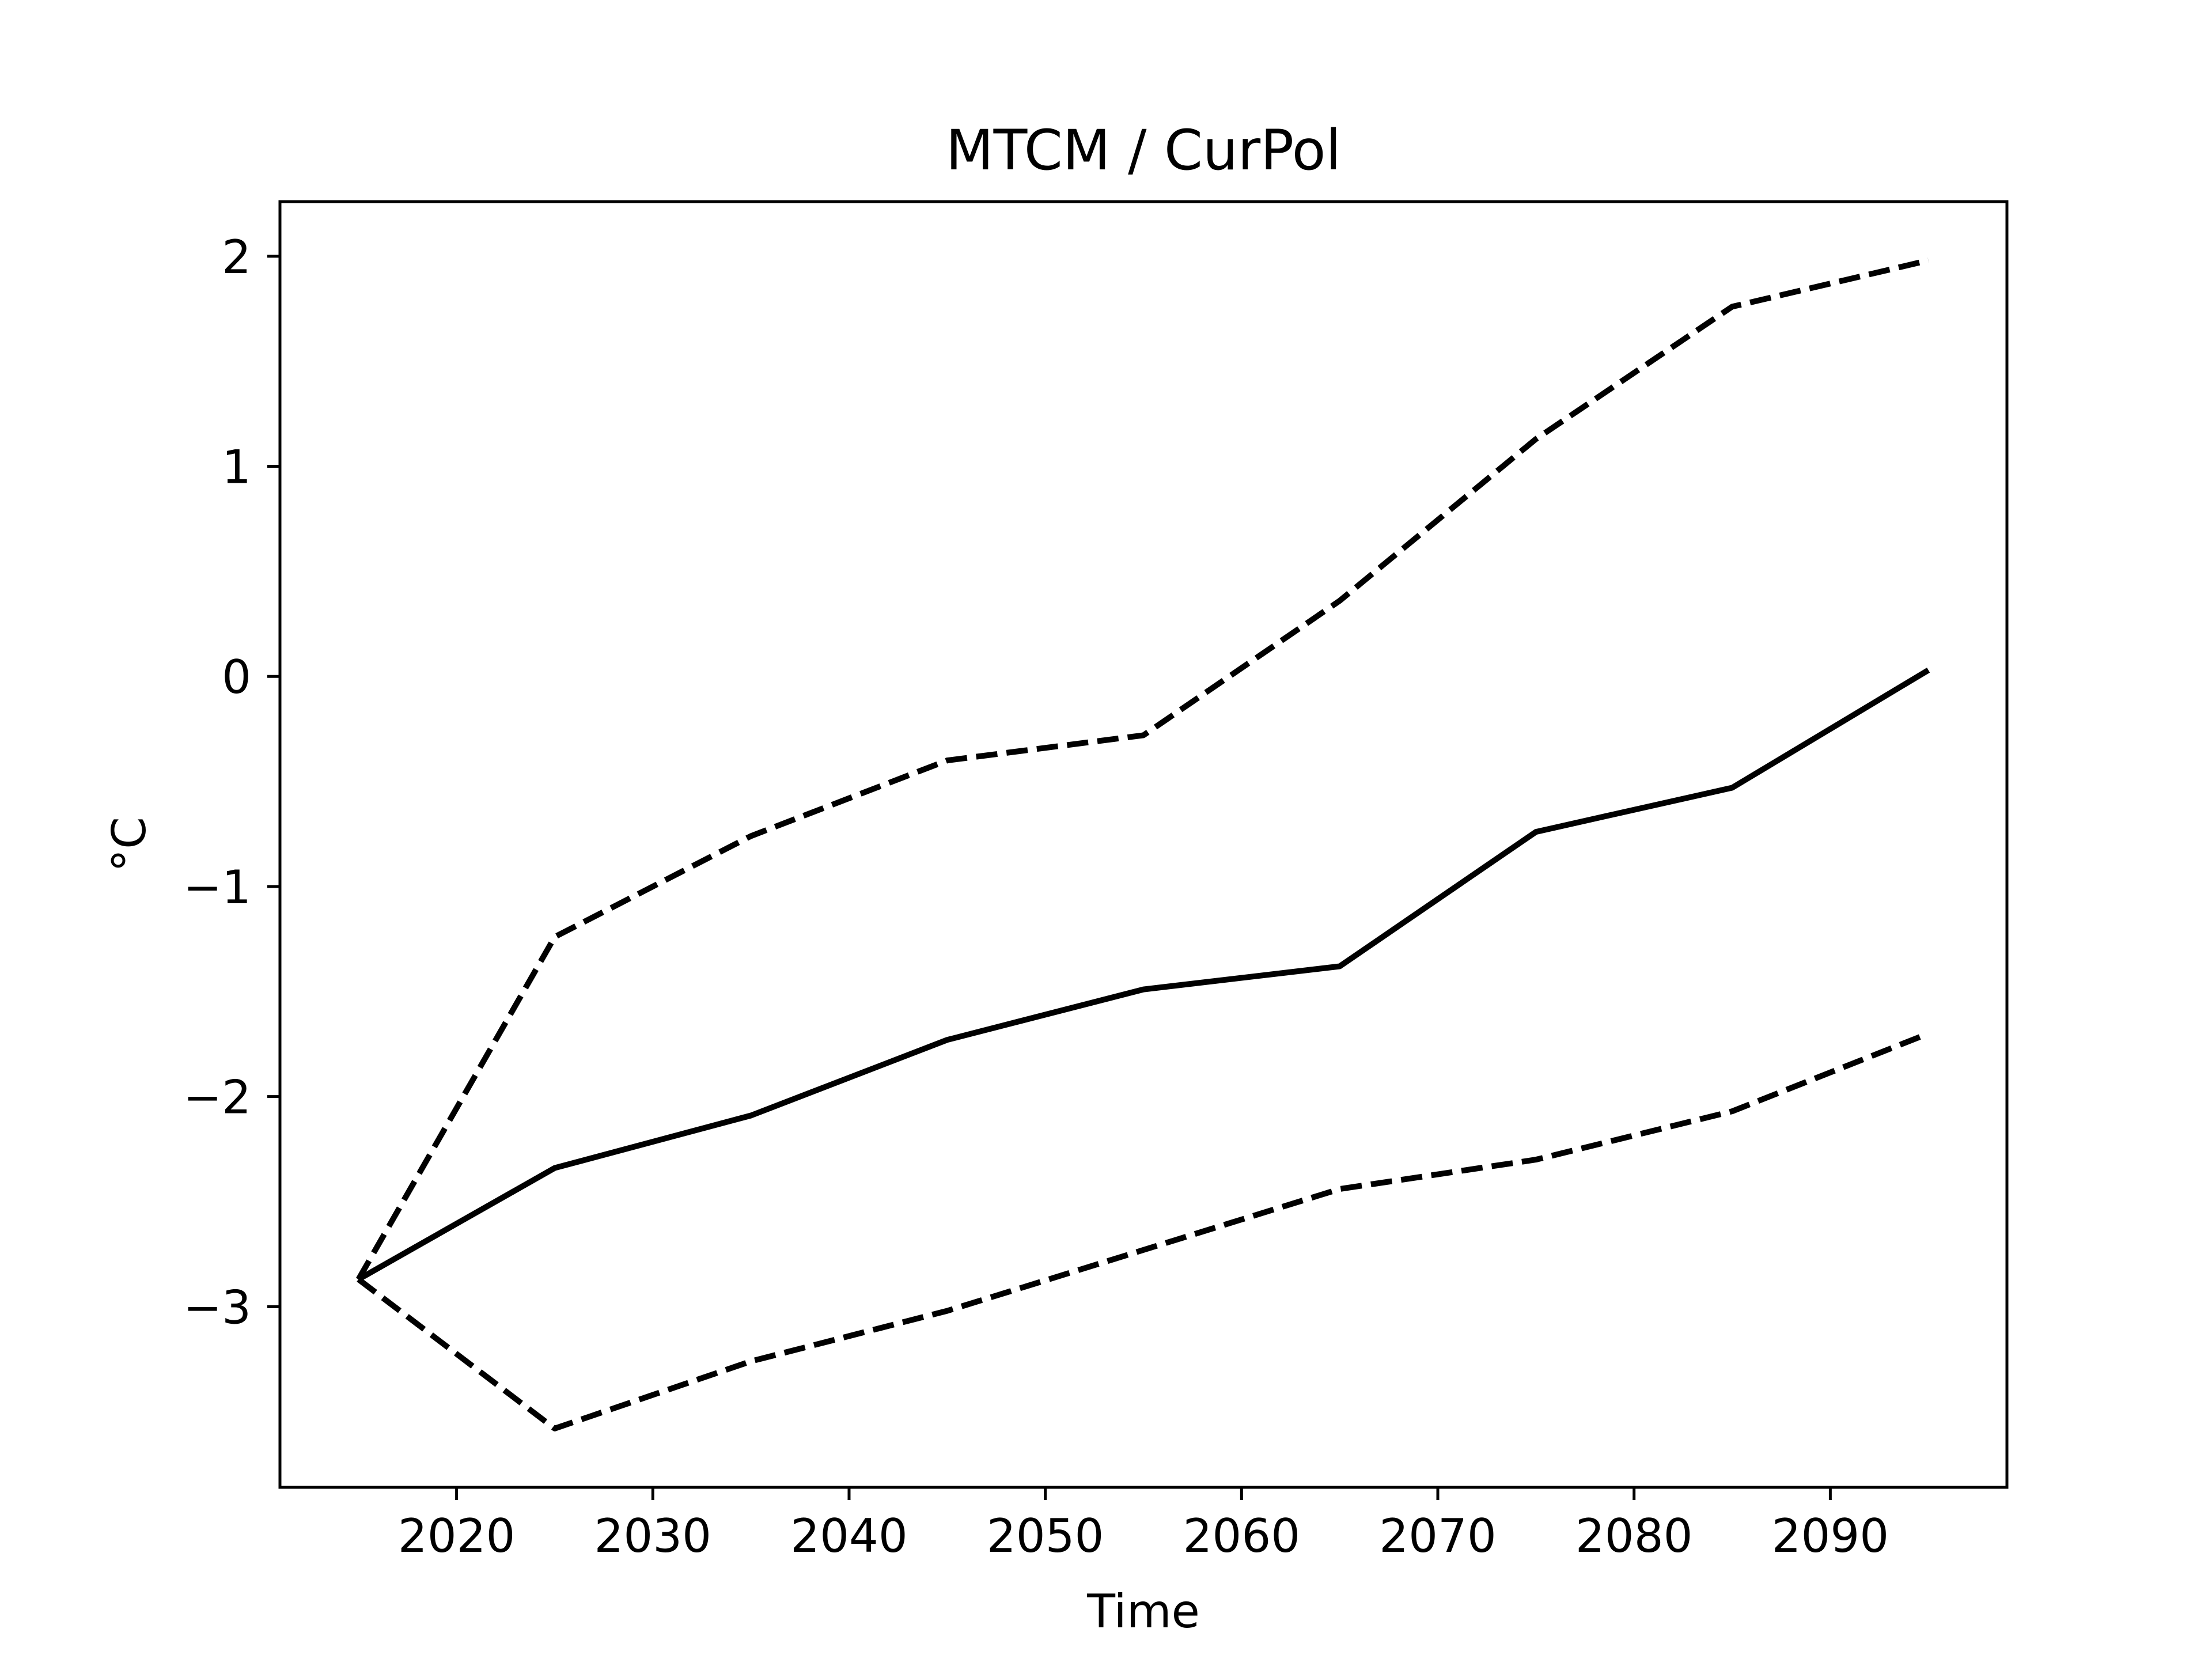 Image resolution: width=2212 pixels, height=1659 pixels. Describe the element at coordinates (457, 1536) in the screenshot. I see `x-tick-label: 2020` at that location.